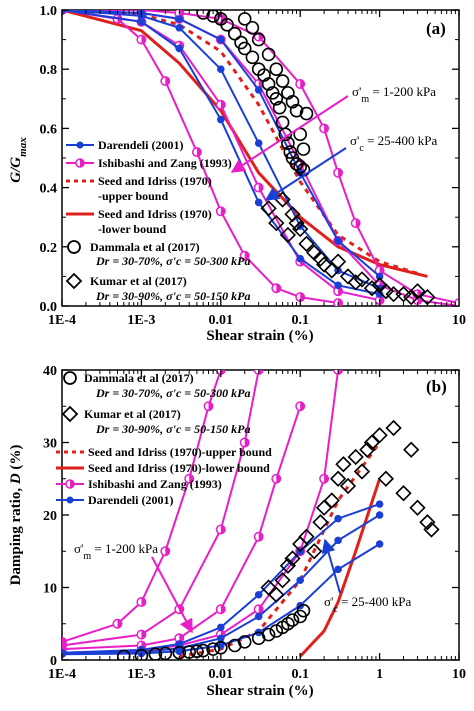  What do you see at coordinates (139, 484) in the screenshot?
I see `legend-item-ishibashi-b: Ishibashi and Zang (1993)` at bounding box center [139, 484].